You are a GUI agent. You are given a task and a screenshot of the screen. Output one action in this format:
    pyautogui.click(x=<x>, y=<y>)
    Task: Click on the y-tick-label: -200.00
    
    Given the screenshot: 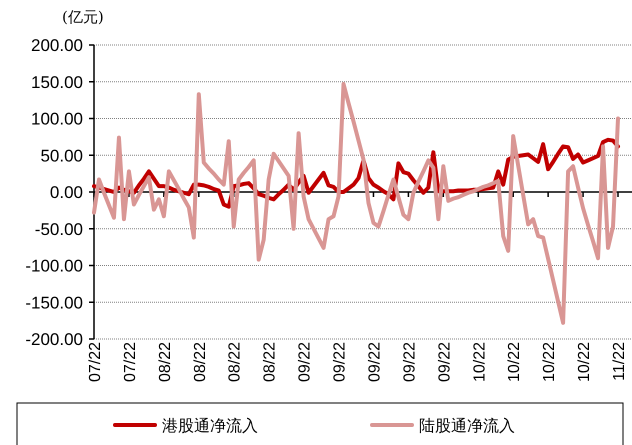 What is the action you would take?
    pyautogui.click(x=54, y=339)
    